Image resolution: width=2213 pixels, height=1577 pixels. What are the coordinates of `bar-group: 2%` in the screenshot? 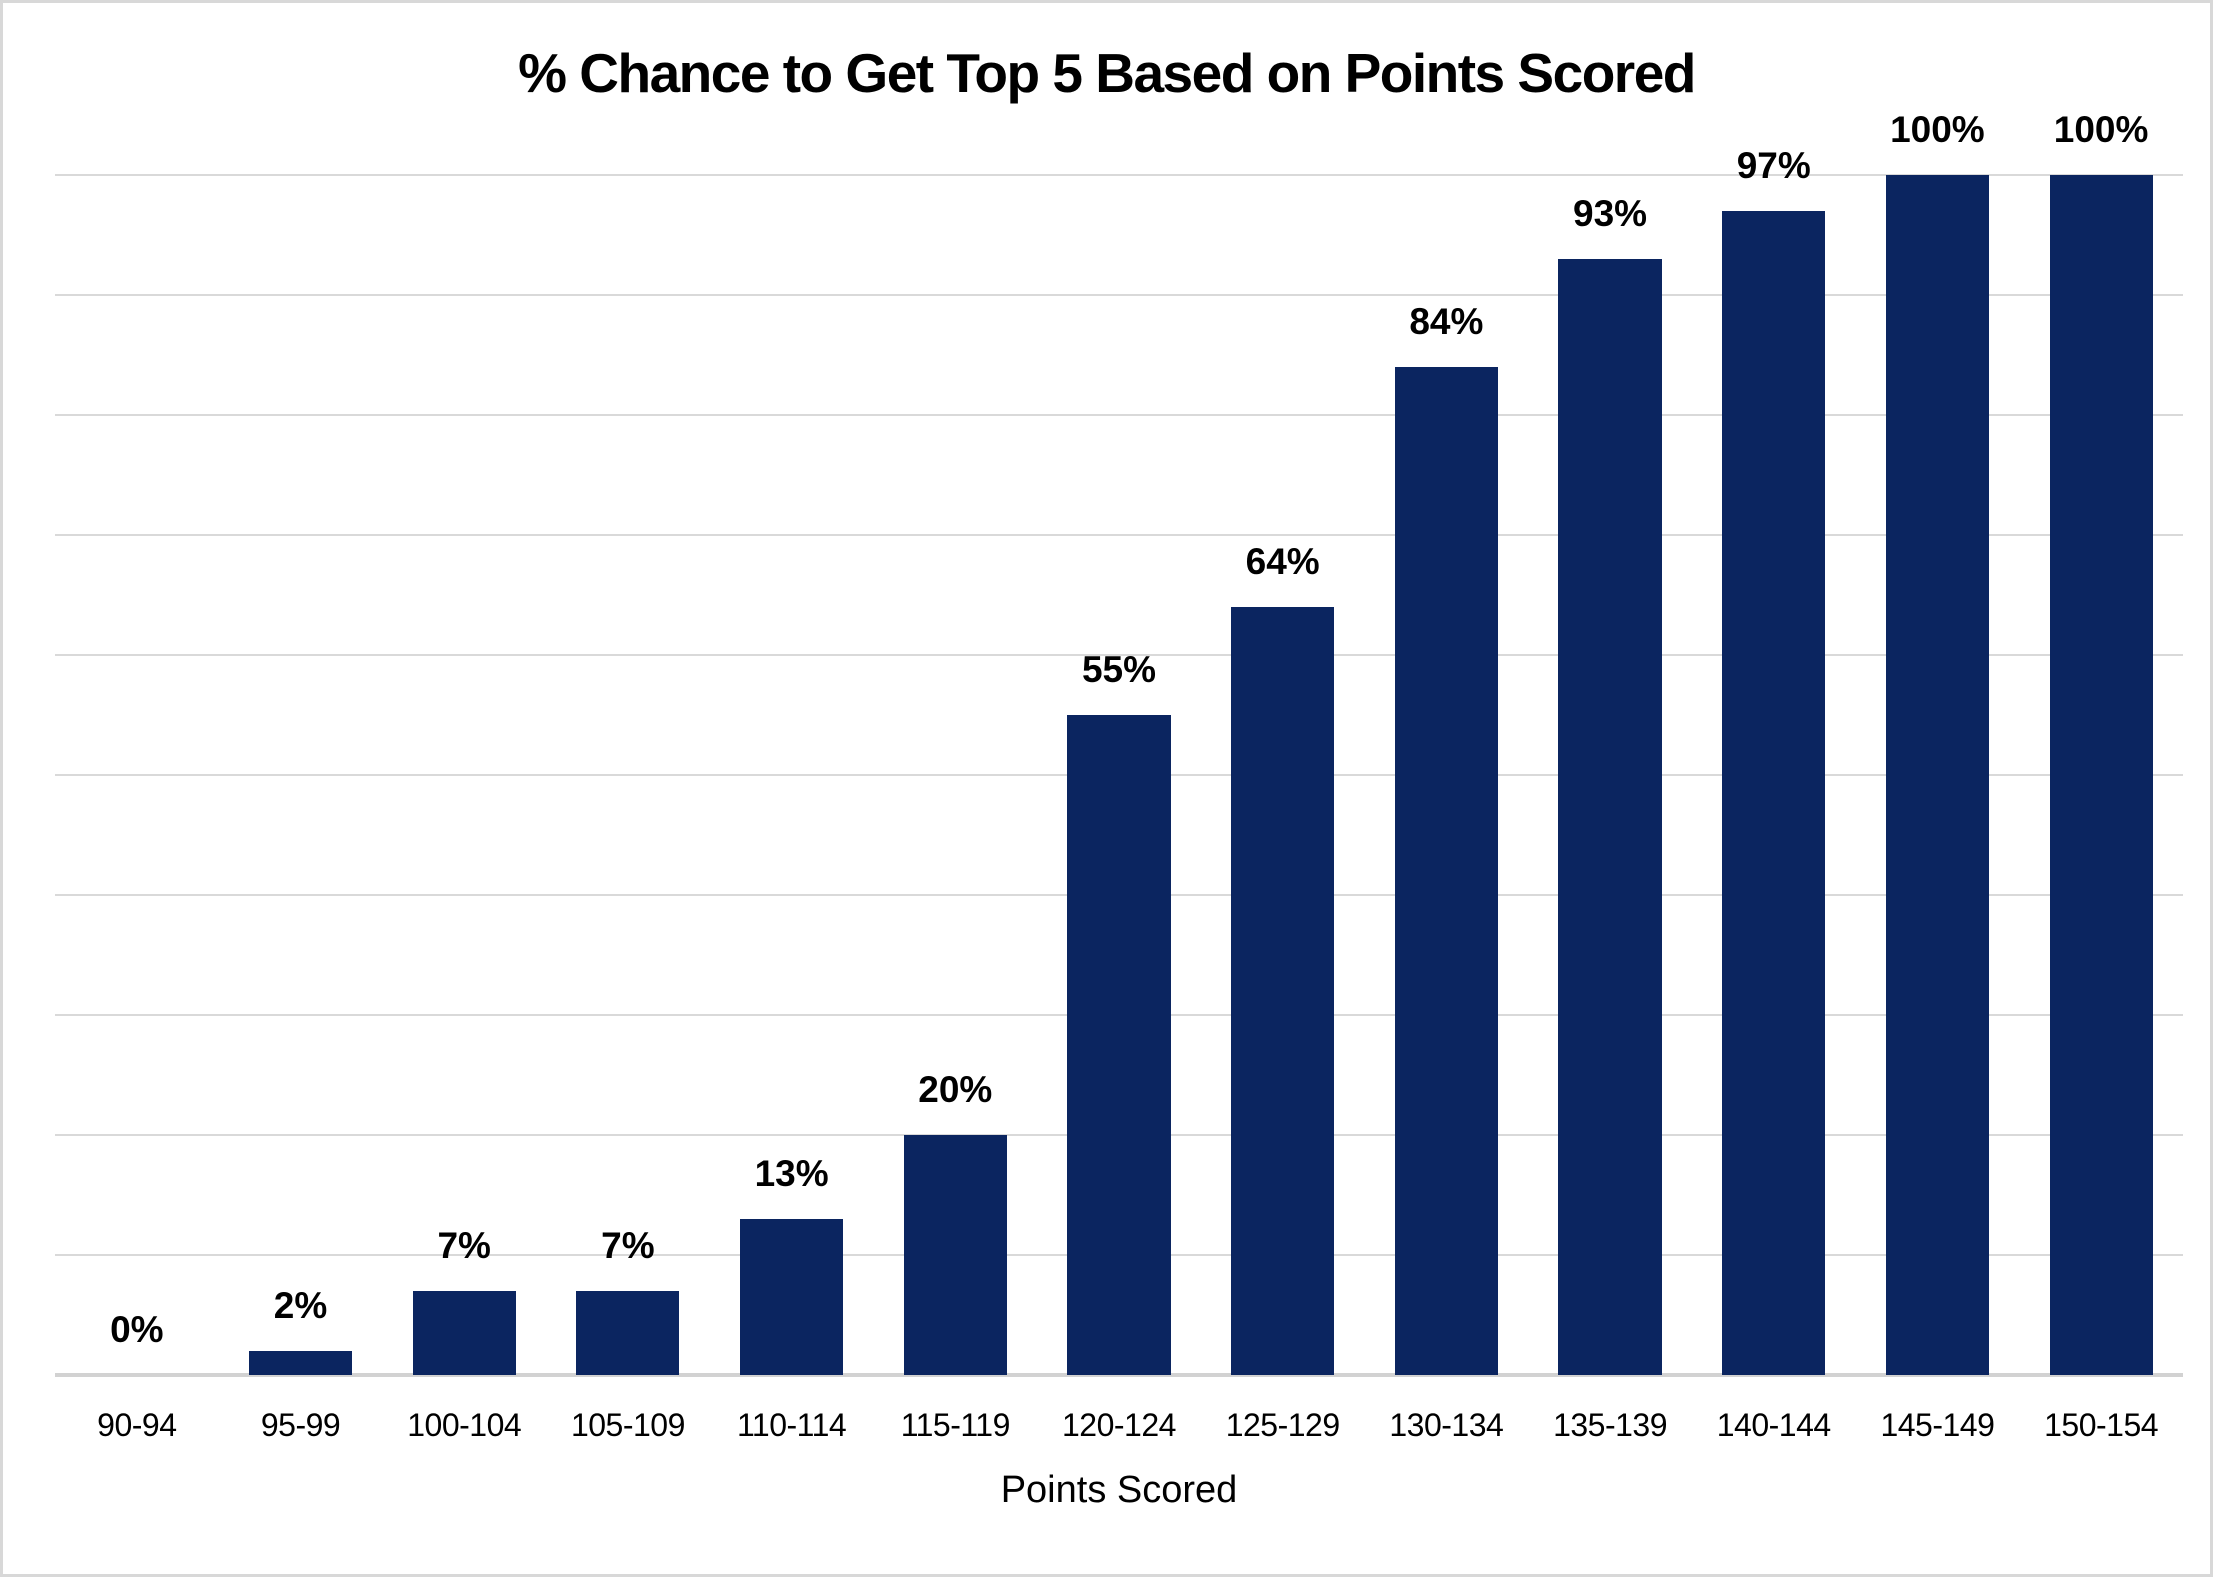 It's located at (301, 775).